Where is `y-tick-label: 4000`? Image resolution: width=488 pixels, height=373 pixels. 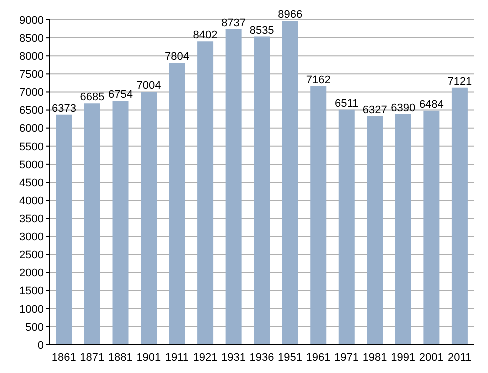
y-tick-label: 4000 is located at coordinates (32, 201).